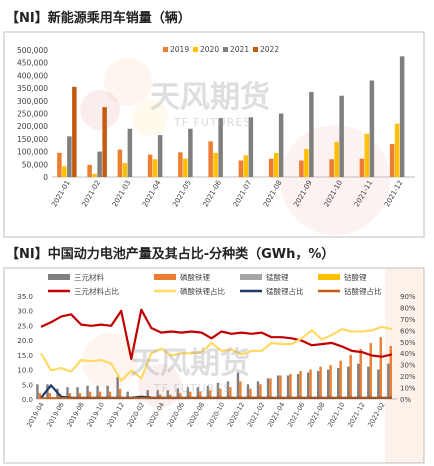 This screenshot has height=466, width=434. Describe the element at coordinates (220, 393) in the screenshot. I see `bar-磷酸铁锂-2020-10` at that location.